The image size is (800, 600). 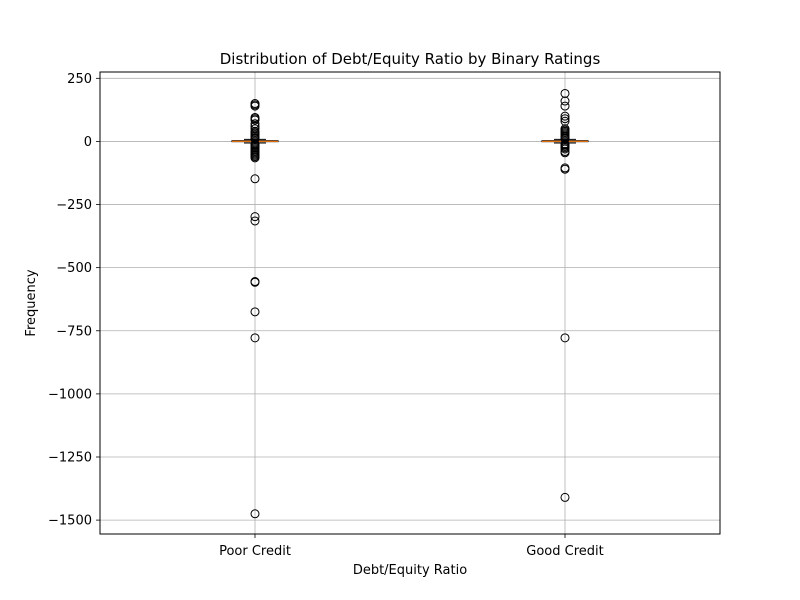 I want to click on x-axis-ticks: Poor Credit Good Credit, so click(x=411, y=546).